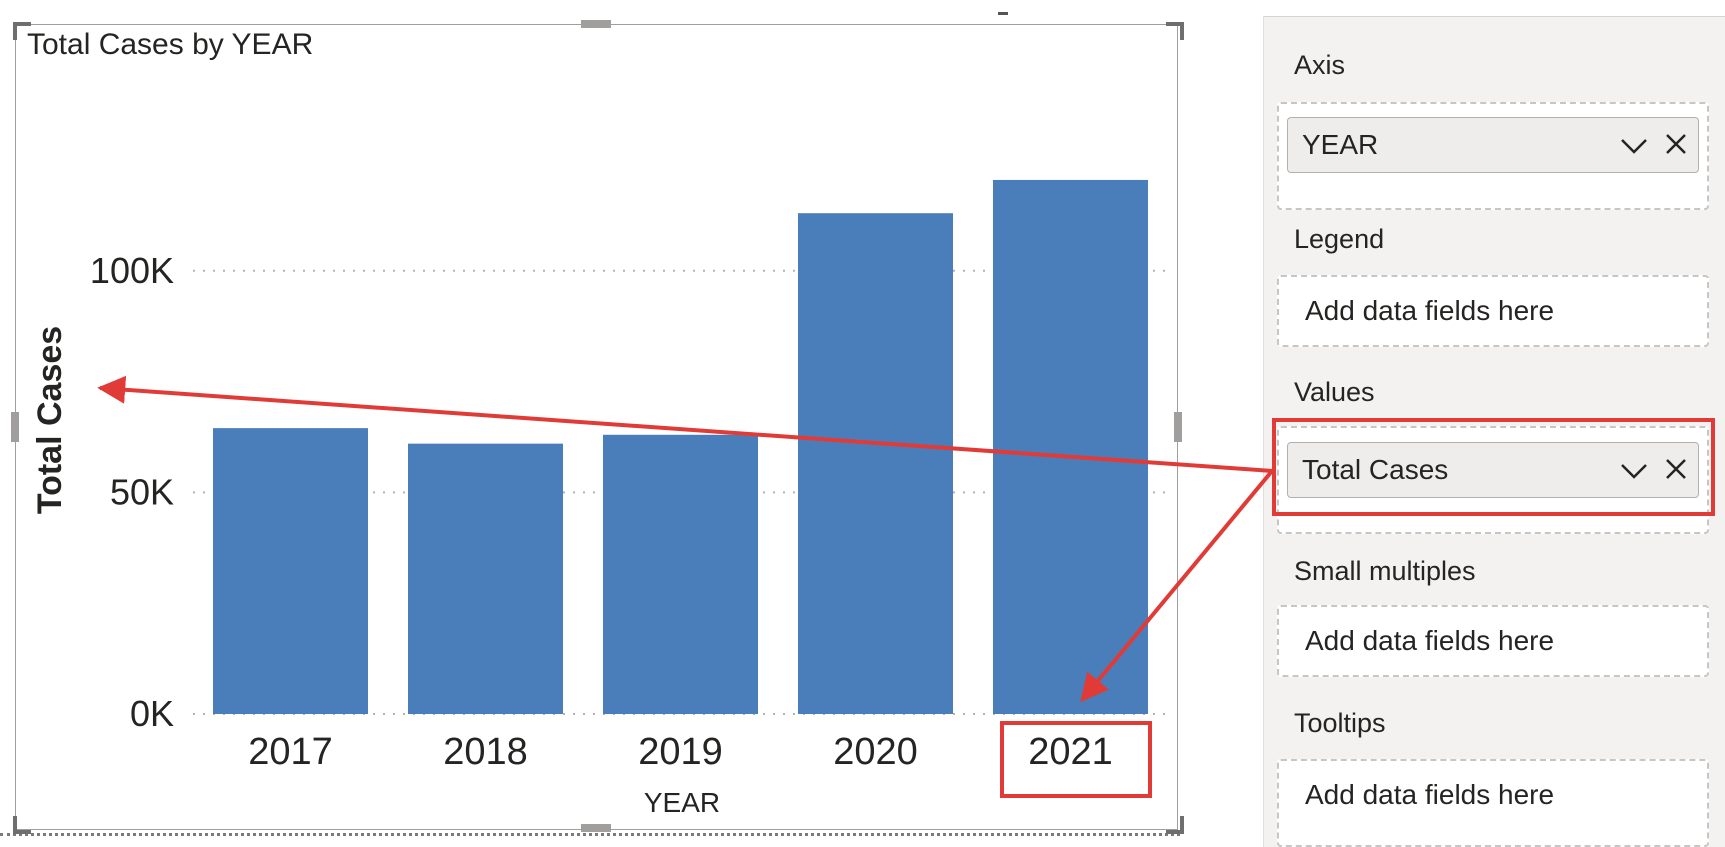 This screenshot has width=1725, height=847. What do you see at coordinates (485, 752) in the screenshot?
I see `x-tick-label-2018: 2018` at bounding box center [485, 752].